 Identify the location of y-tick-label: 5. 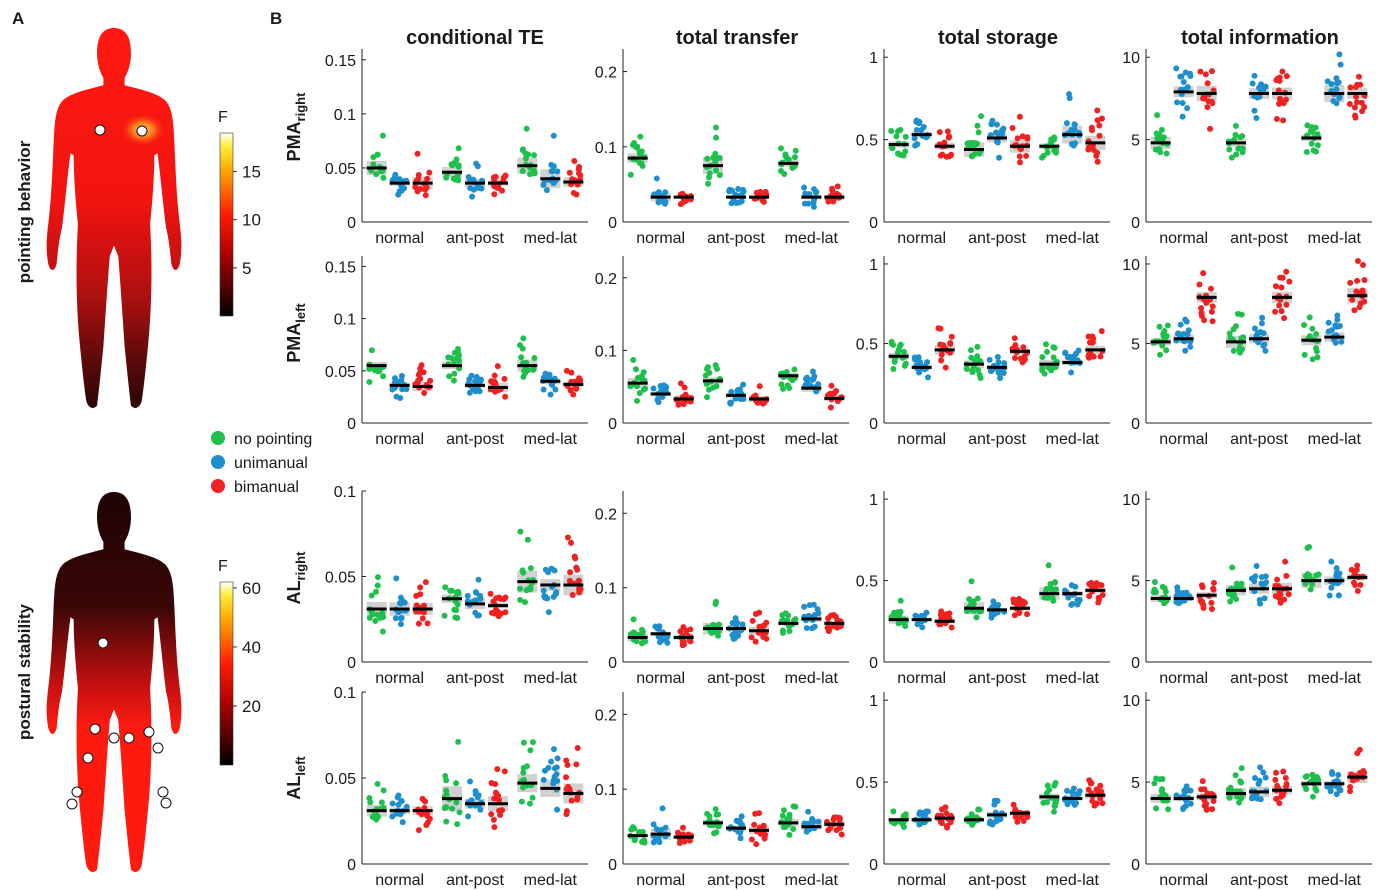
(1135, 582).